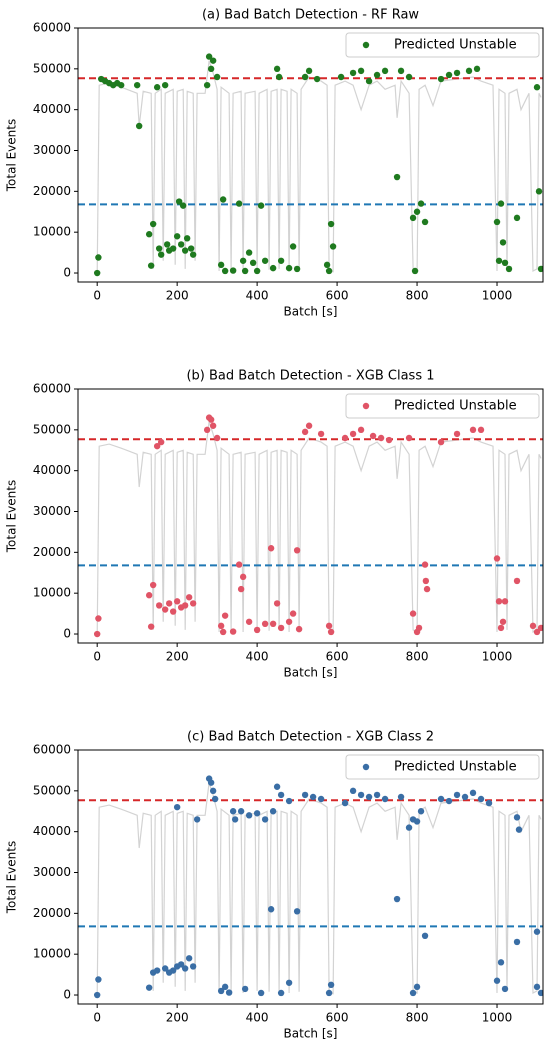 Image resolution: width=550 pixels, height=1053 pixels. Describe the element at coordinates (417, 657) in the screenshot. I see `x-tick-label: 800` at that location.